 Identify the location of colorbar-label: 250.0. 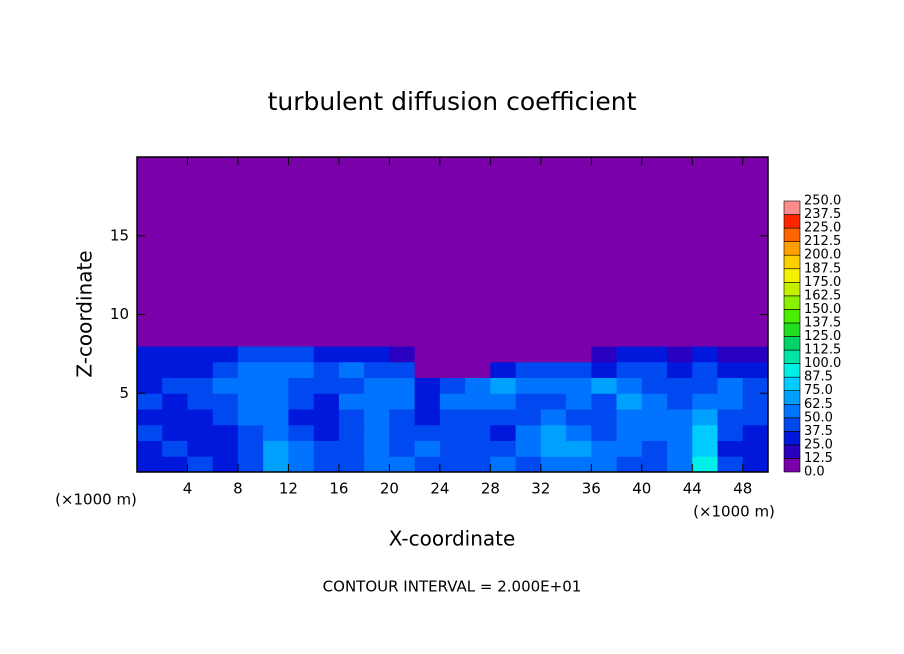
(822, 201).